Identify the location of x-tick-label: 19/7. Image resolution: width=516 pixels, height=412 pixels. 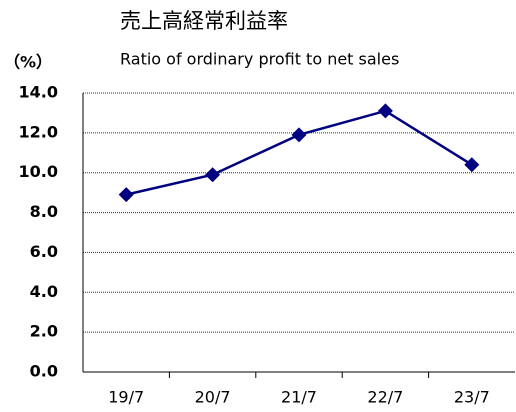
(126, 397).